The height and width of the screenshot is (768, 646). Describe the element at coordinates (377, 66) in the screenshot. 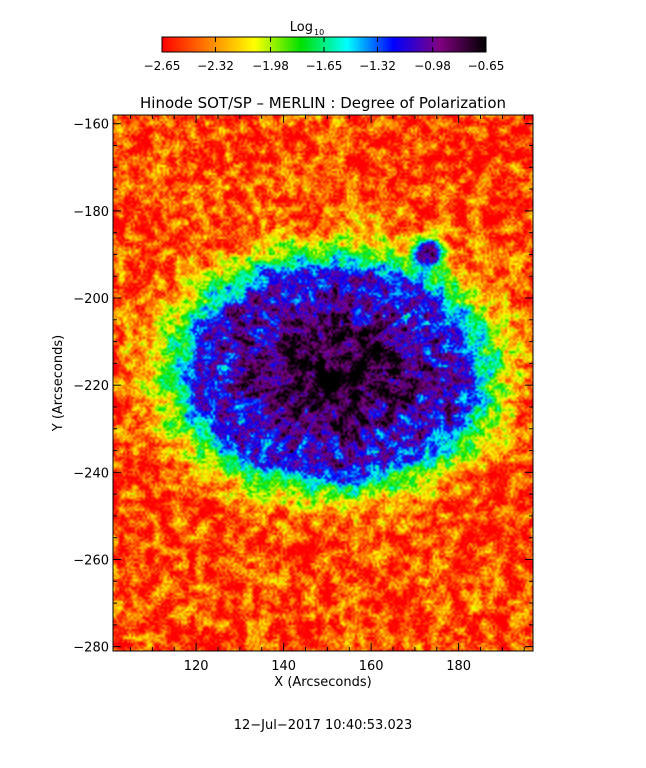

I see `colorbar-tick-label: −1.32` at that location.